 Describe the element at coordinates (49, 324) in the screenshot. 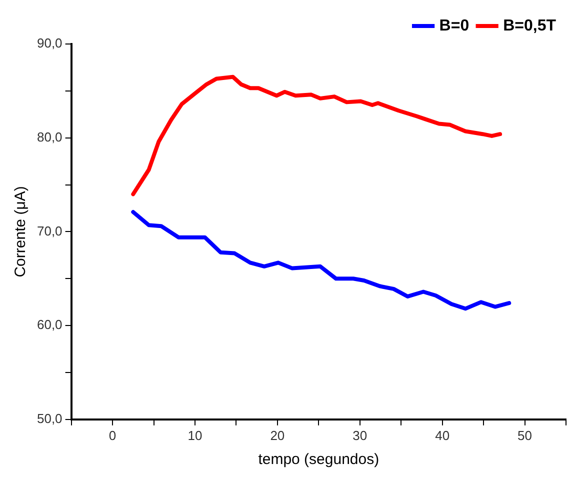

I see `y-tick-label: 60,0` at that location.